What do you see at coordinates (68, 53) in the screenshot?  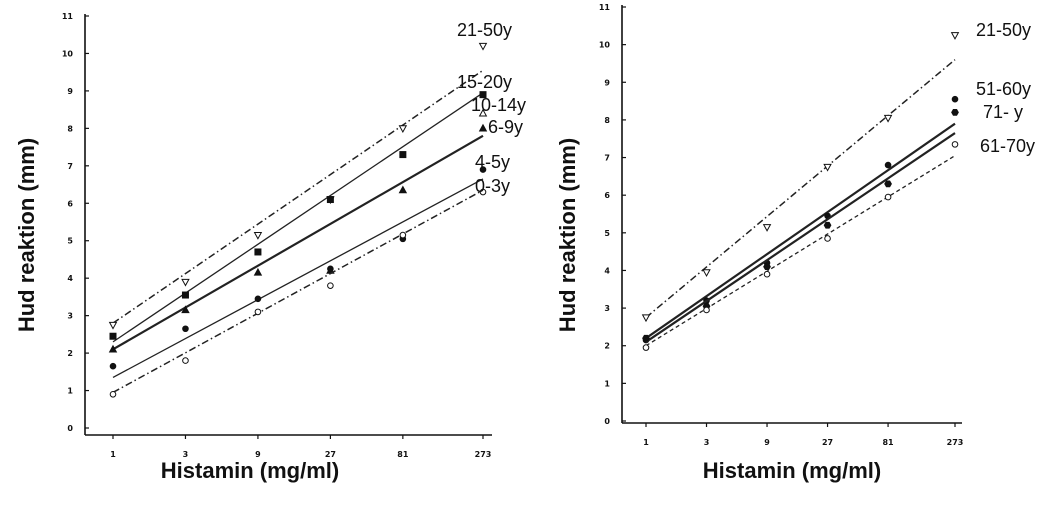 I see `y-tick-label: 10` at bounding box center [68, 53].